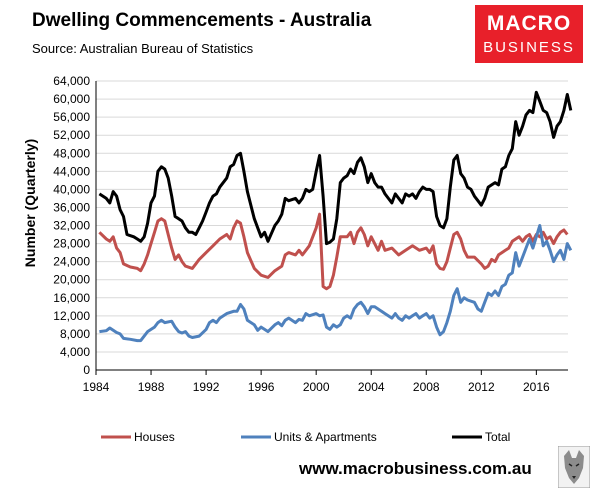 The height and width of the screenshot is (495, 597). Describe the element at coordinates (71, 135) in the screenshot. I see `y-tick-label: 52,000` at that location.